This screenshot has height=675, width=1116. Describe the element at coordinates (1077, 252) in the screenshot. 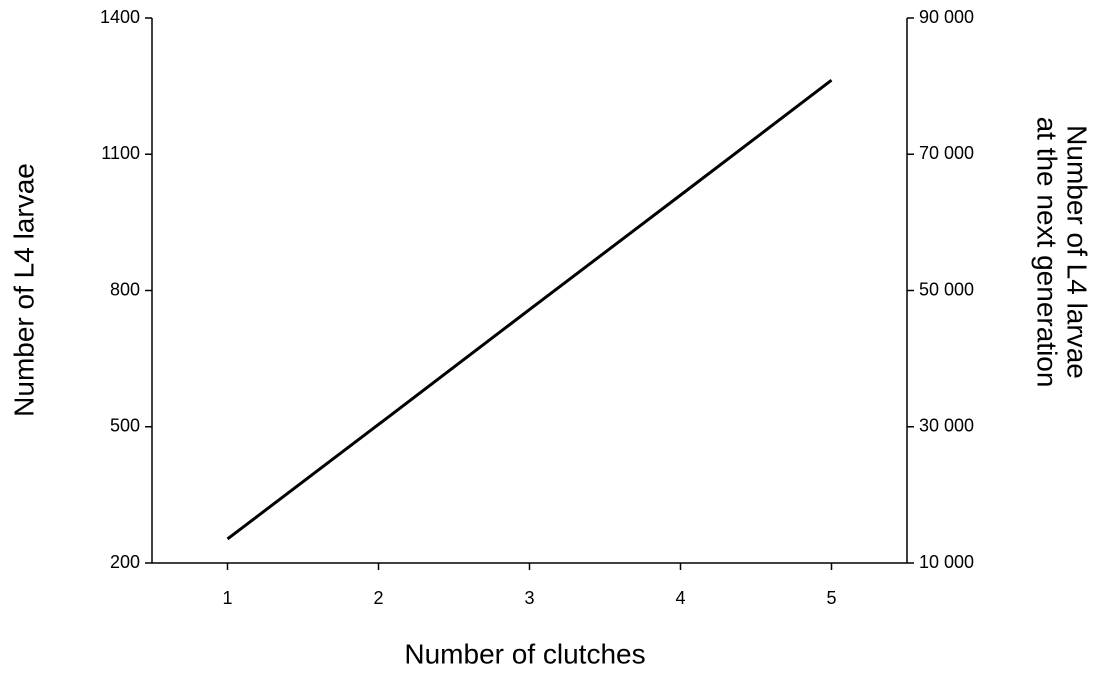

I see `y2-axis-label: Number of L4 larvae` at that location.